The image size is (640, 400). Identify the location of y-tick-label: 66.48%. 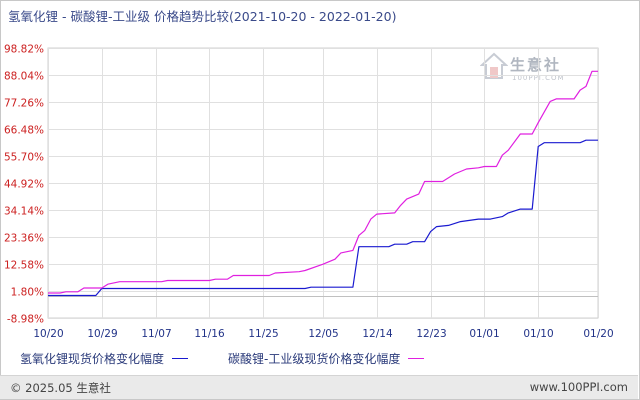
(24, 131).